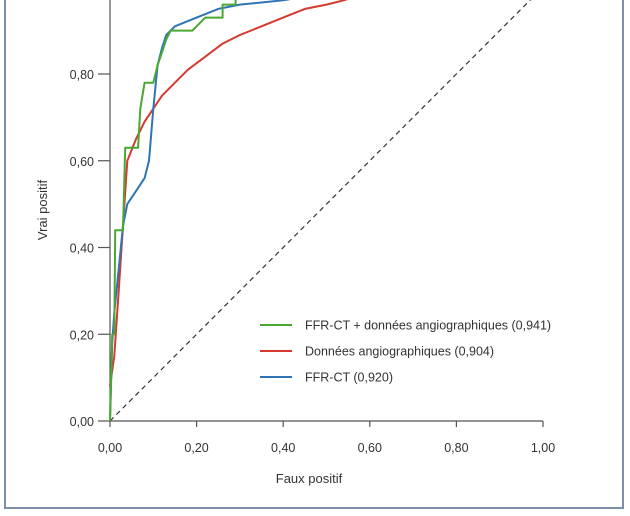 This screenshot has width=630, height=516. I want to click on x-ticks: 0,00 0,20 0,40 0,60 0,80 1,00, so click(326, 438).